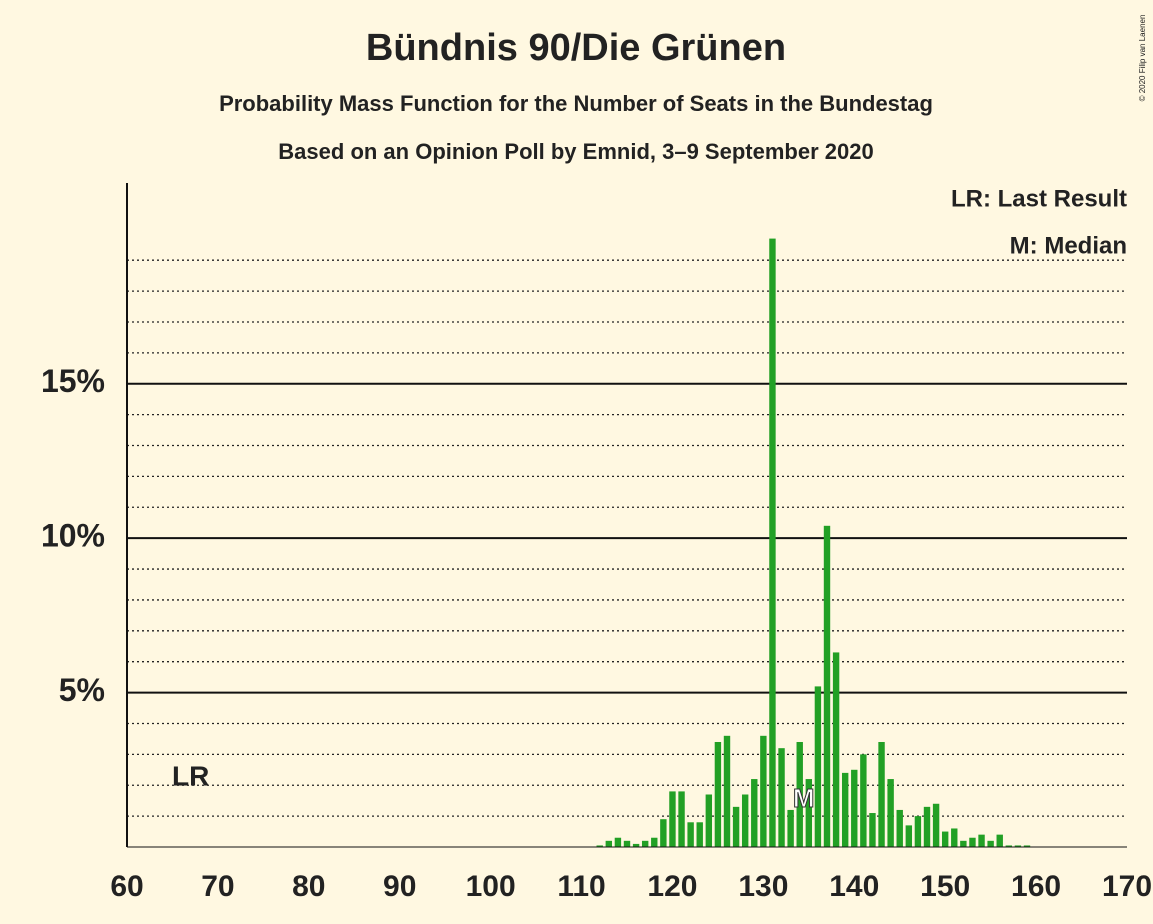 Image resolution: width=1153 pixels, height=924 pixels. Describe the element at coordinates (804, 798) in the screenshot. I see `median-marker: M` at that location.